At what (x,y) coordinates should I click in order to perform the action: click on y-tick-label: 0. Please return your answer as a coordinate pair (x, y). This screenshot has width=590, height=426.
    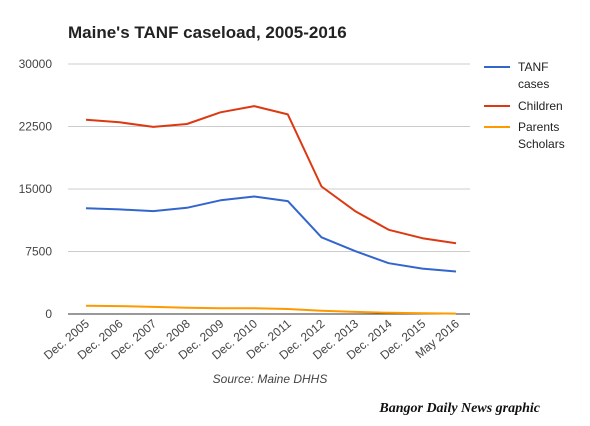
    Looking at the image, I should click on (48, 314).